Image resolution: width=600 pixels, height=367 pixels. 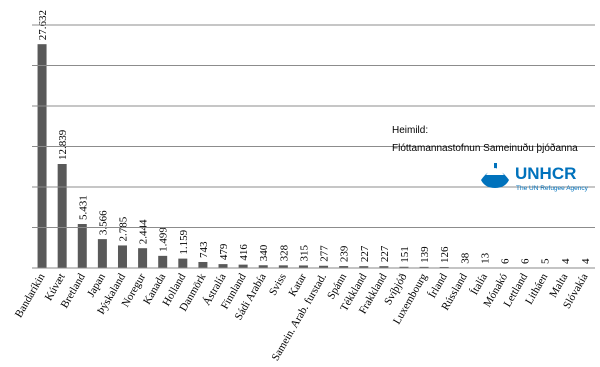 What do you see at coordinates (325, 253) in the screenshot?
I see `value-label: 277` at bounding box center [325, 253].